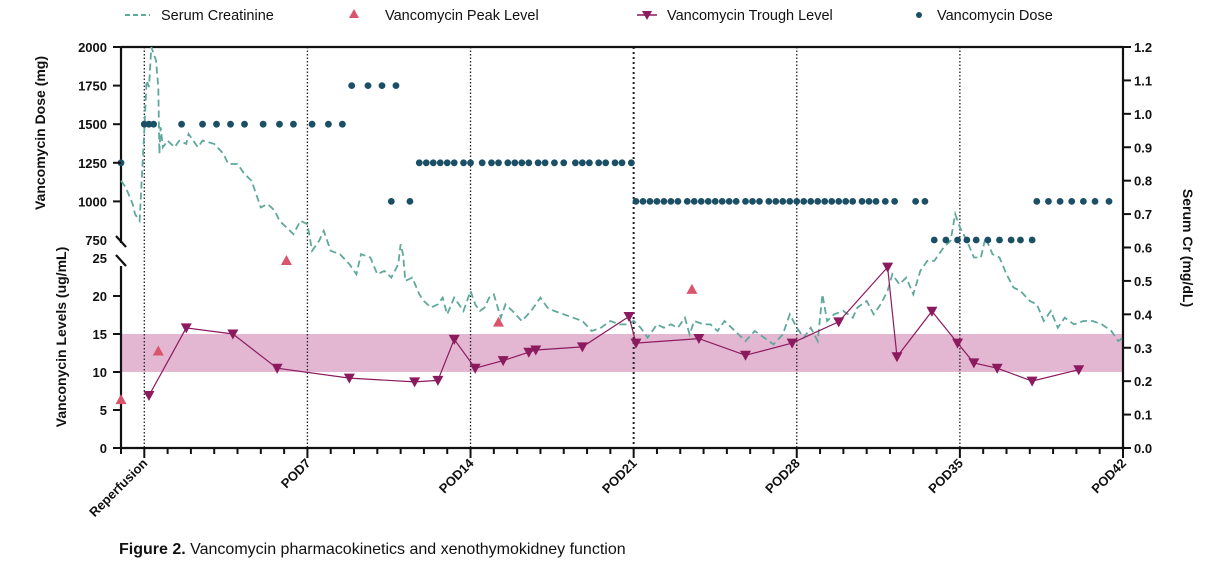  Describe the element at coordinates (1143, 314) in the screenshot. I see `creatinine-tick-label: 0.4` at that location.